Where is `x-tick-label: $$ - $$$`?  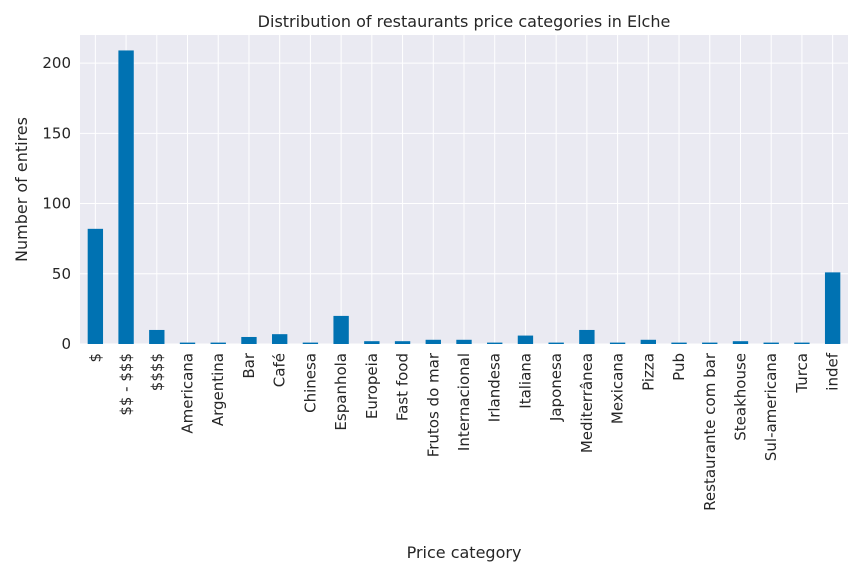
x-tick-label: $$ - $$$ is located at coordinates (126, 384).